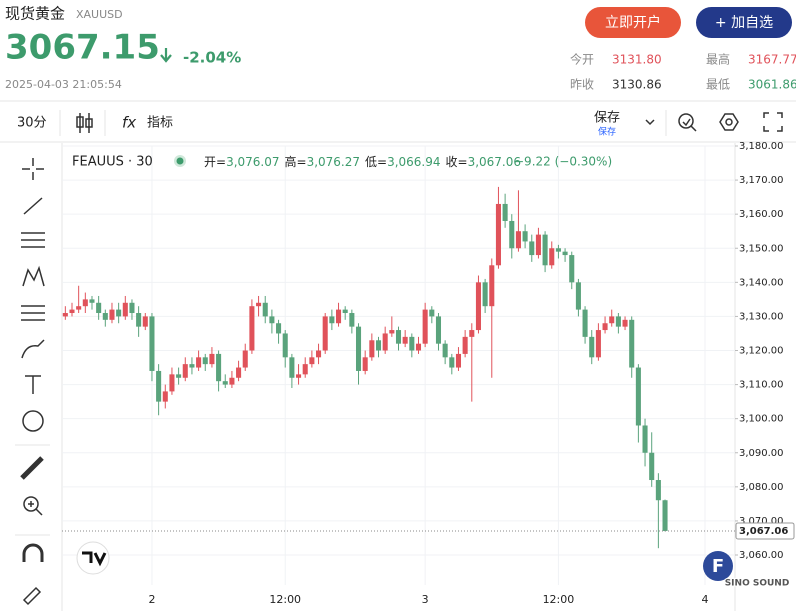 Image resolution: width=796 pixels, height=611 pixels. I want to click on button-label: + 加自选, so click(744, 23).